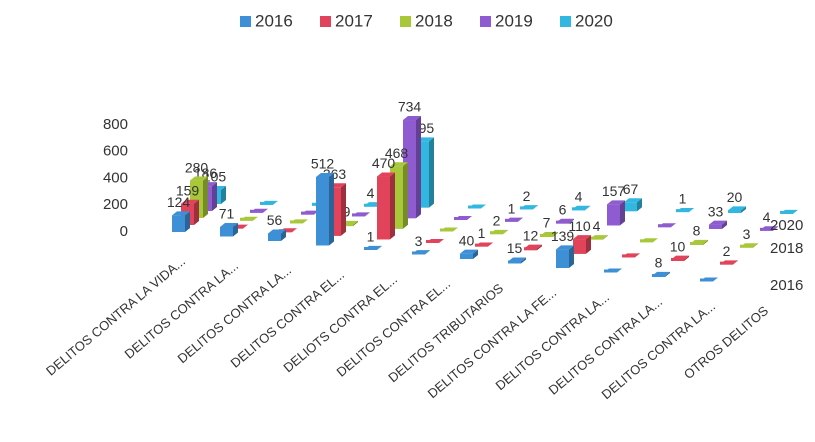  What do you see at coordinates (747, 234) in the screenshot?
I see `value-label: 3` at bounding box center [747, 234].